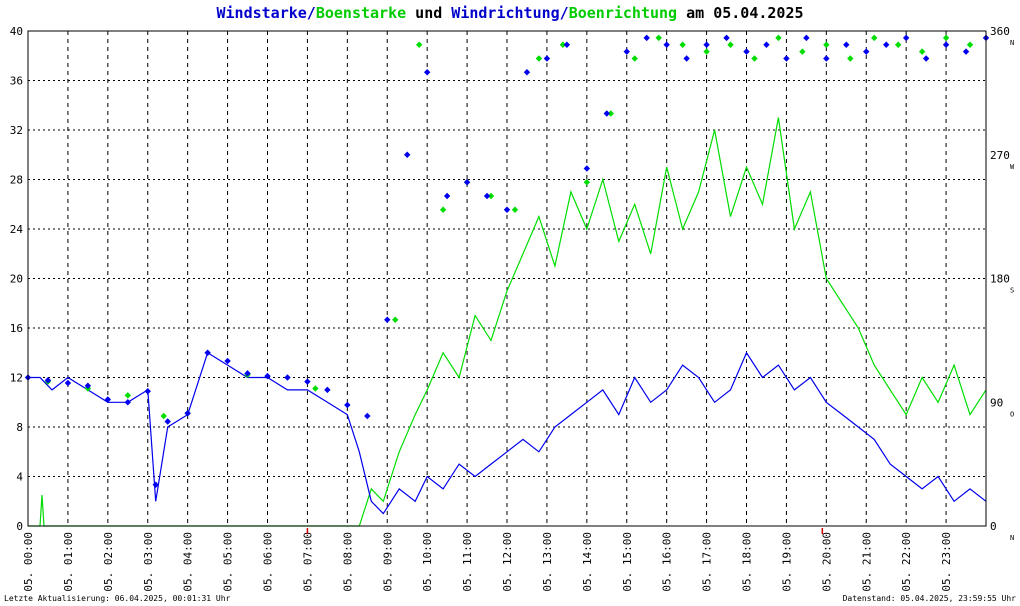  I want to click on x-tick-label: 05. 12:00, so click(507, 562).